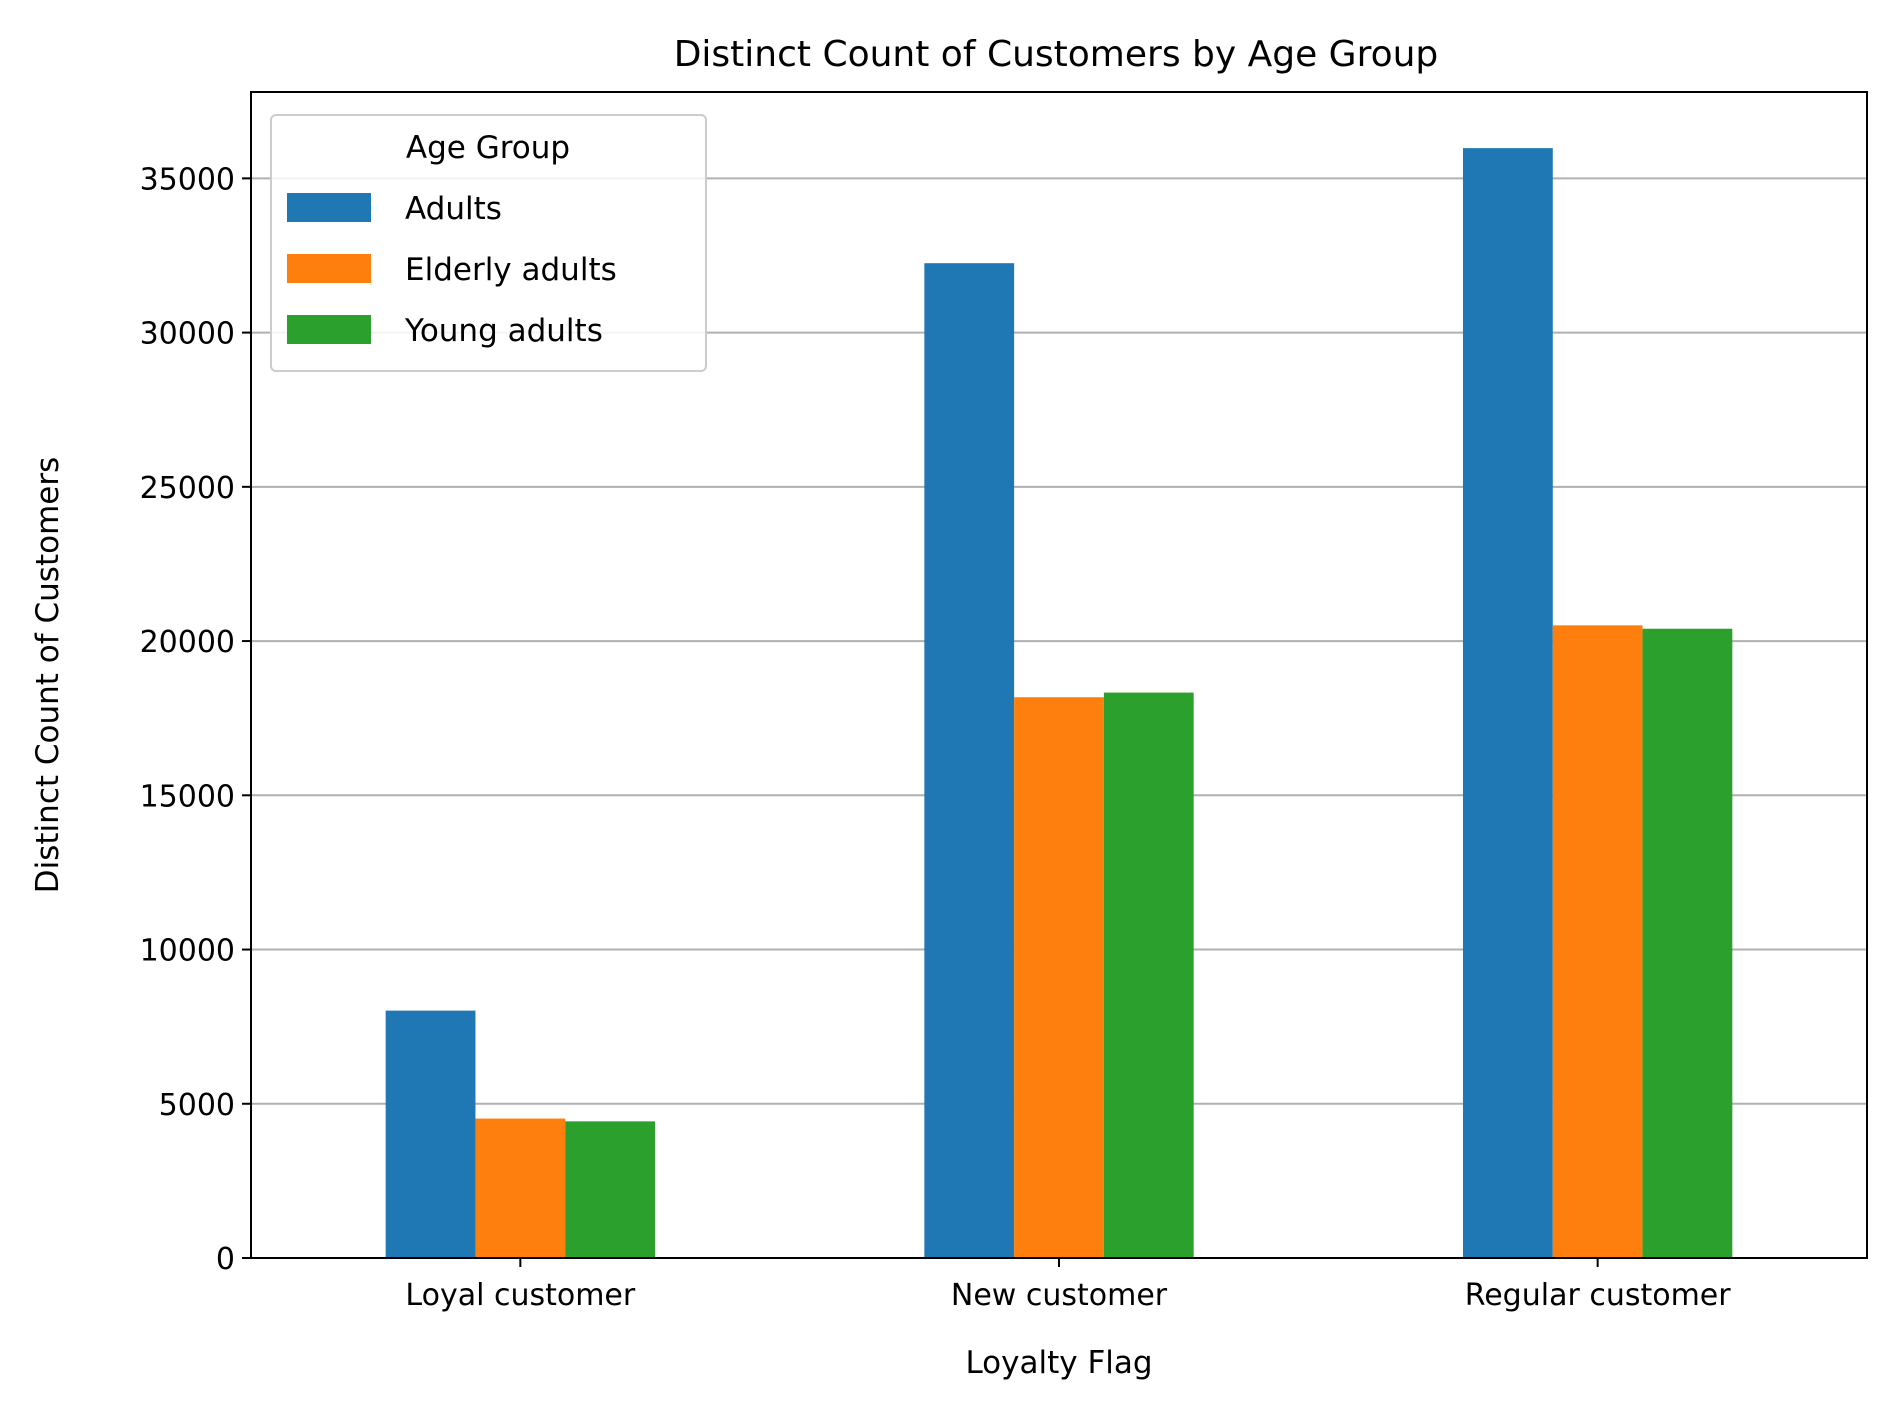 This screenshot has height=1408, width=1887. I want to click on chart-title: Distinct Count of Customers by Age Group, so click(1056, 54).